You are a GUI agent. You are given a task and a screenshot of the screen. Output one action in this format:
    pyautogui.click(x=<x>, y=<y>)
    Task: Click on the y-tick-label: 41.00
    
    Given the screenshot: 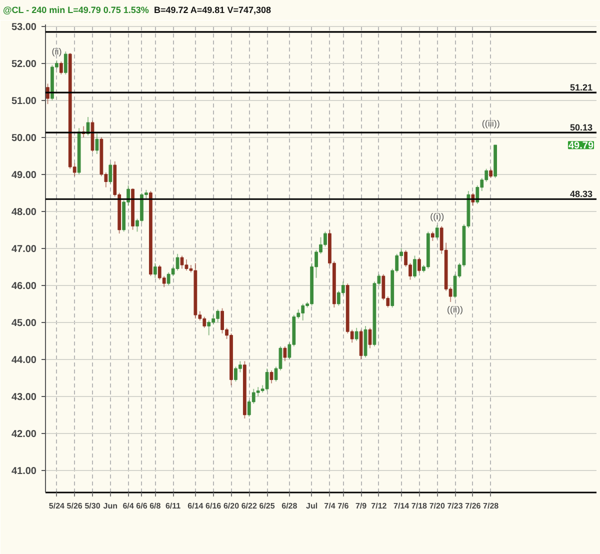 What is the action you would take?
    pyautogui.click(x=24, y=471)
    